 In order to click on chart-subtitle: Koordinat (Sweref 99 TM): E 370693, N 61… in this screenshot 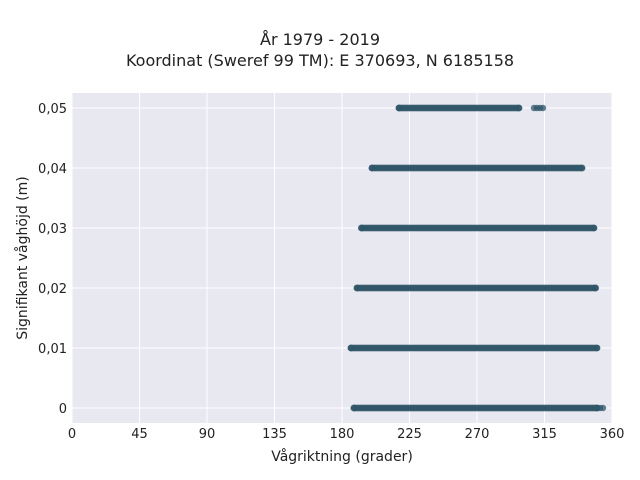, I will do `click(320, 60)`.